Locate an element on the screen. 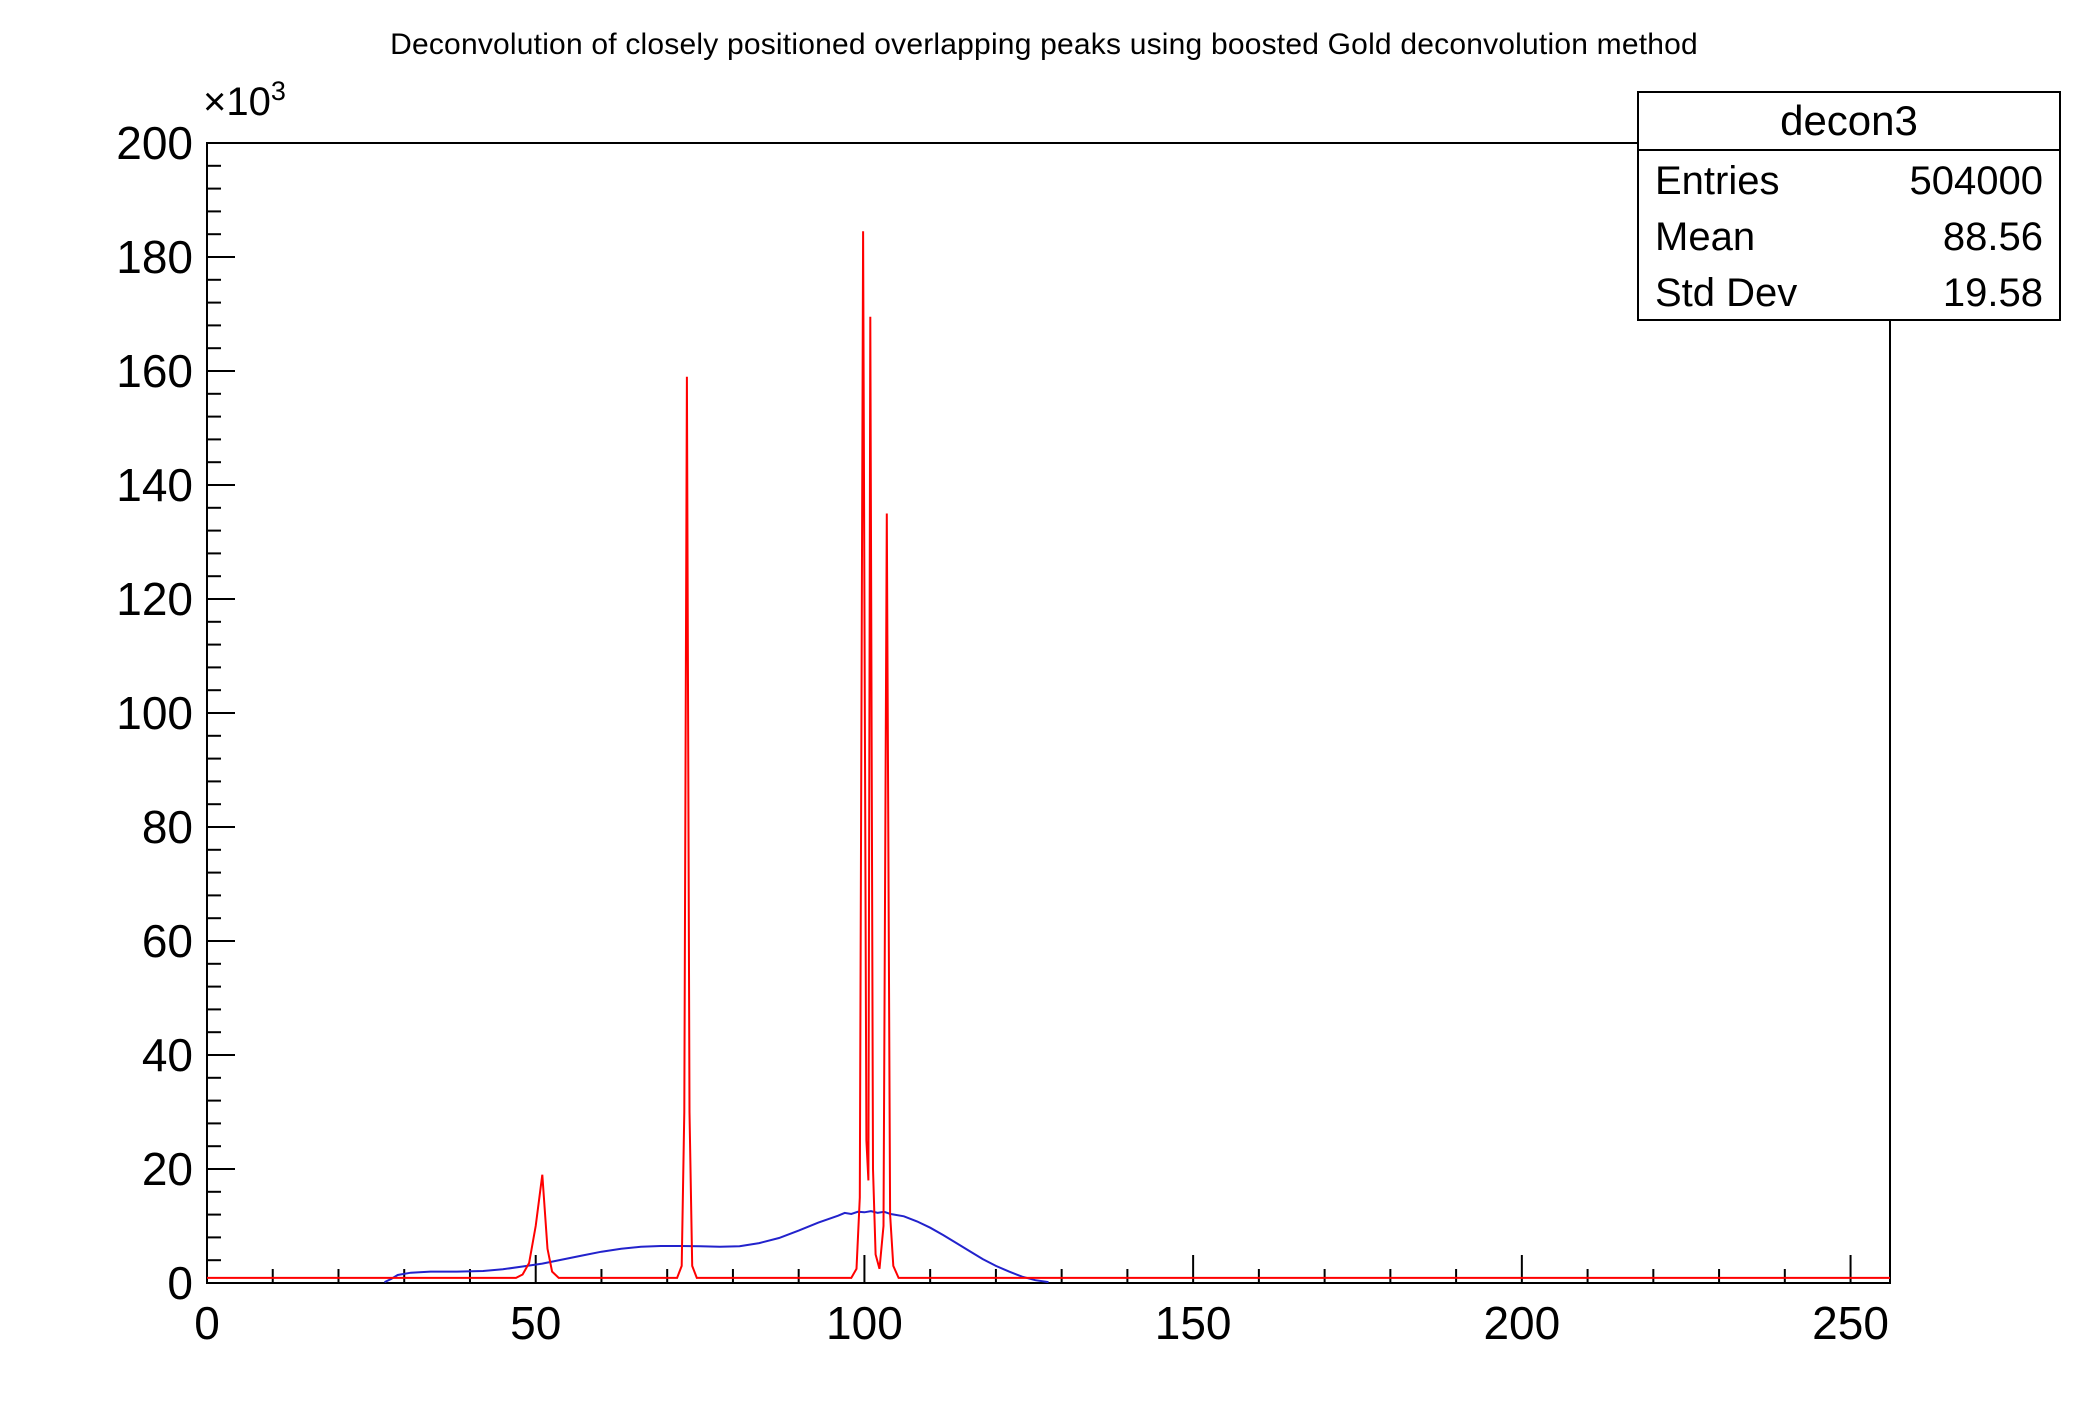 This screenshot has height=1416, width=2088. stats-row-mean: Mean 88.56 is located at coordinates (1849, 235).